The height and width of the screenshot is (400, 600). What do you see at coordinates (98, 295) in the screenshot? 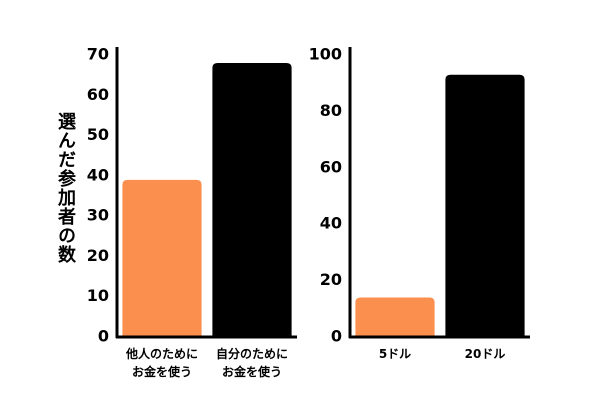
I see `y-tick-label: 10` at bounding box center [98, 295].